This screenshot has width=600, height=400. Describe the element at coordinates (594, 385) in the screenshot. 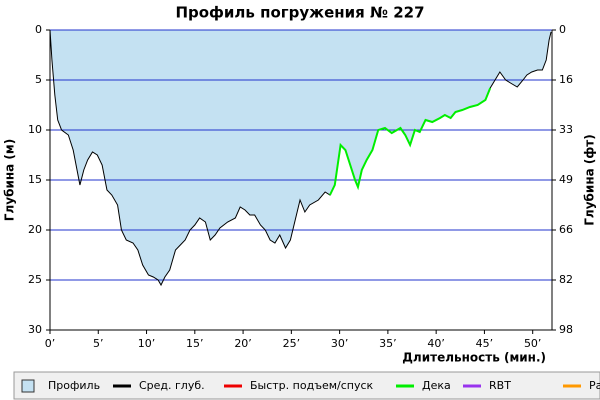

I see `legend-label: Раб.` at that location.